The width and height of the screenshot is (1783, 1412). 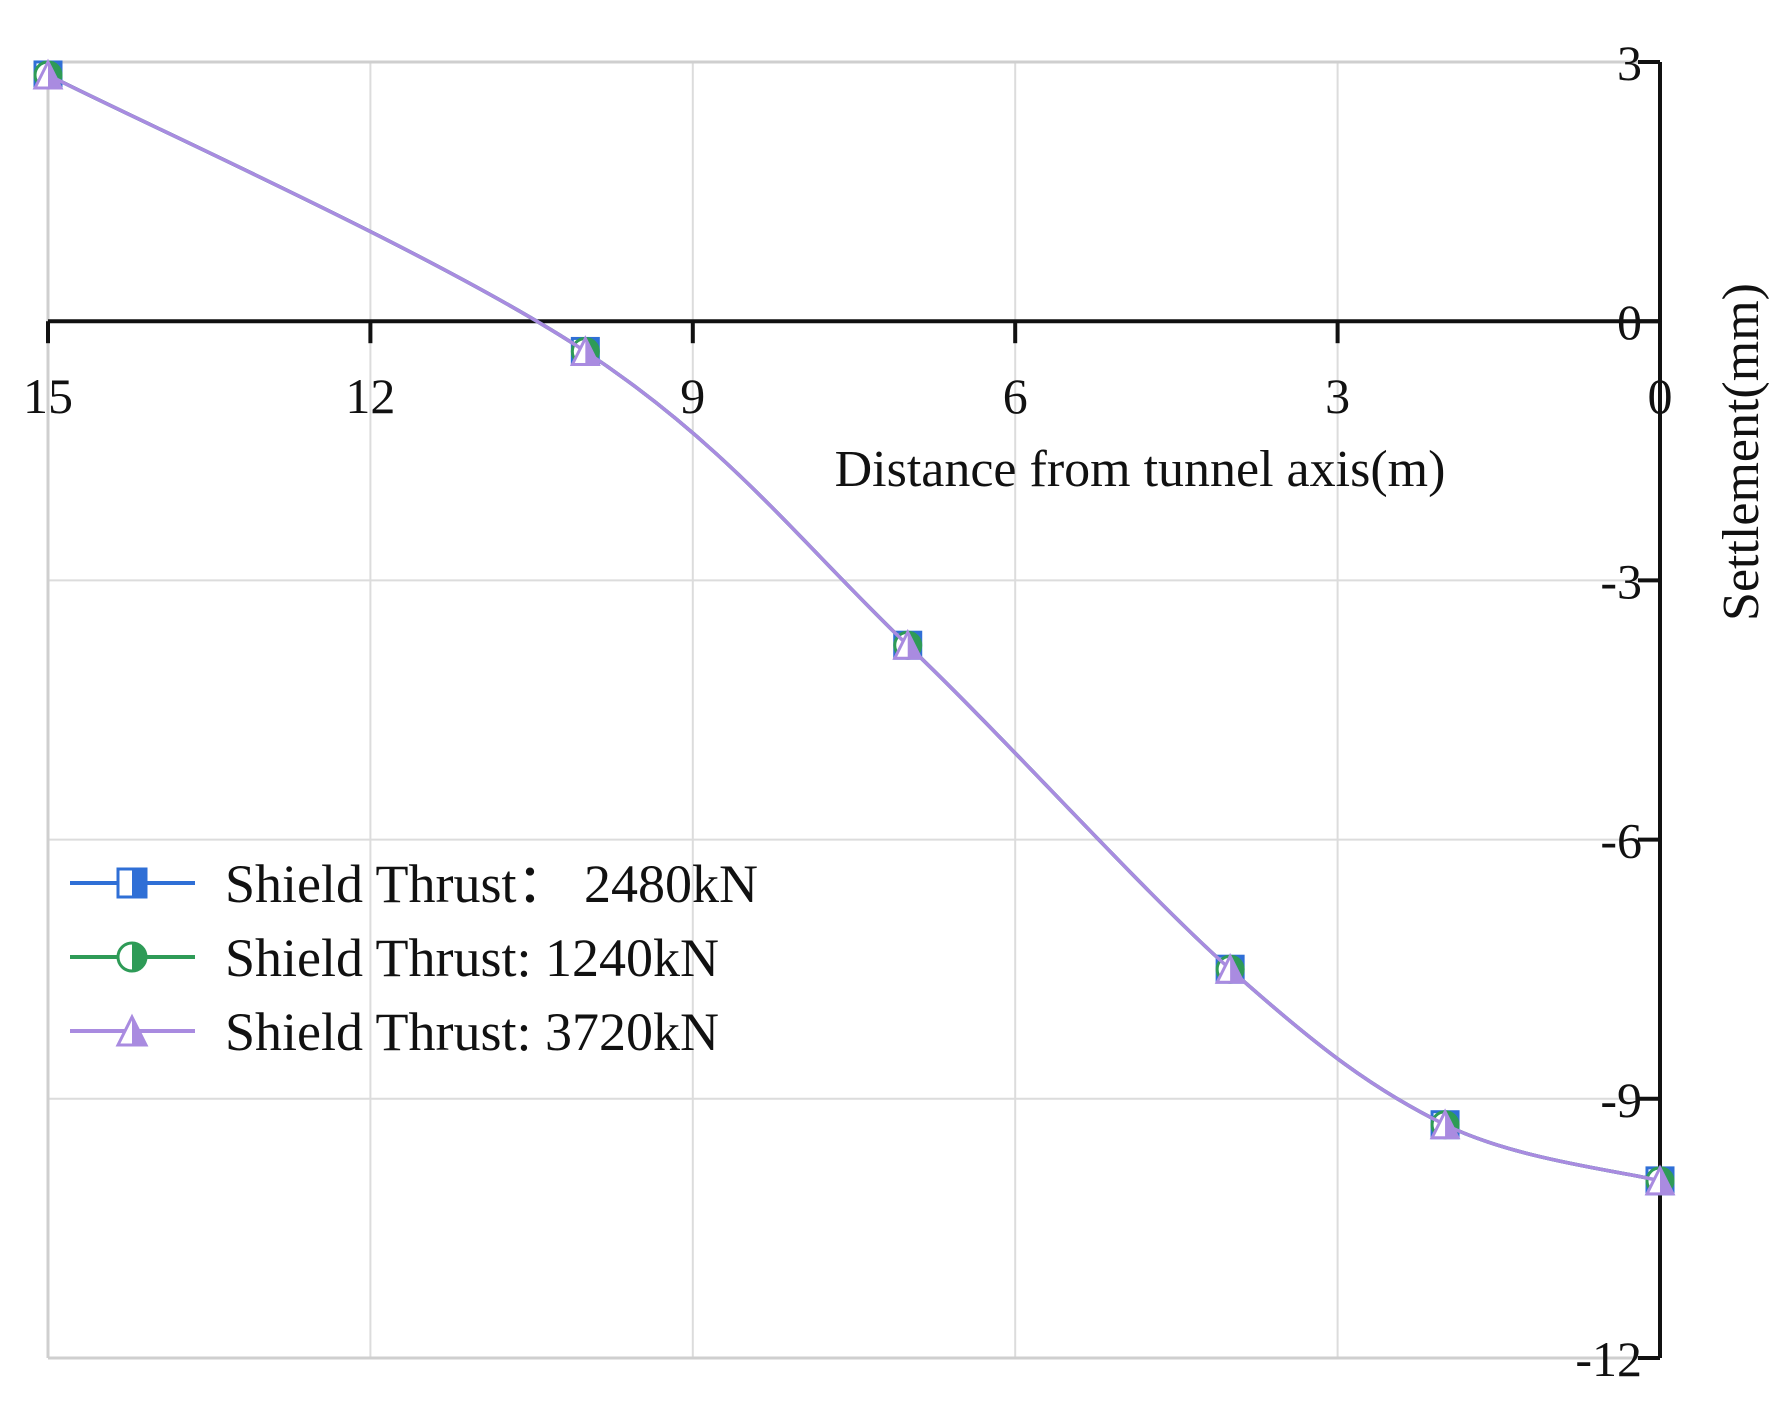 What do you see at coordinates (491, 884) in the screenshot?
I see `legend-label: Shield Thrust： 2480kN` at bounding box center [491, 884].